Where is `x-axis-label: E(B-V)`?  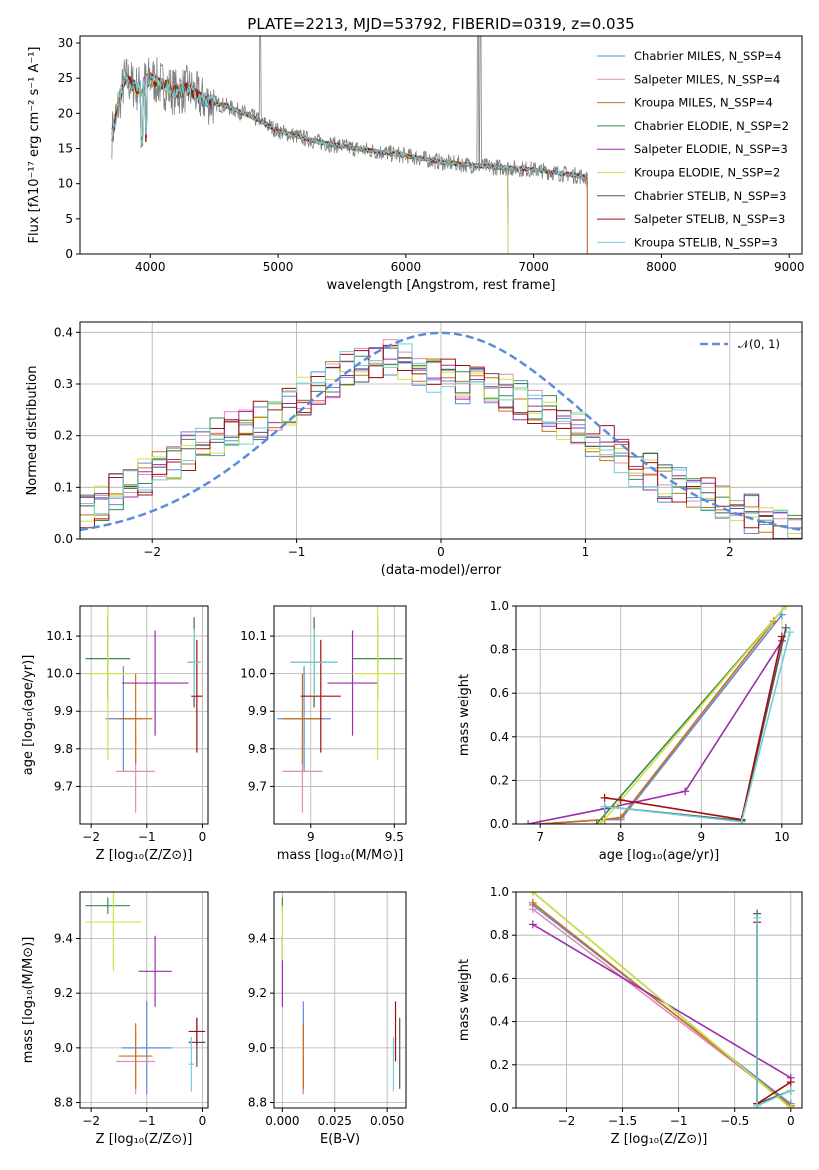 x-axis-label: E(B-V) is located at coordinates (340, 1139).